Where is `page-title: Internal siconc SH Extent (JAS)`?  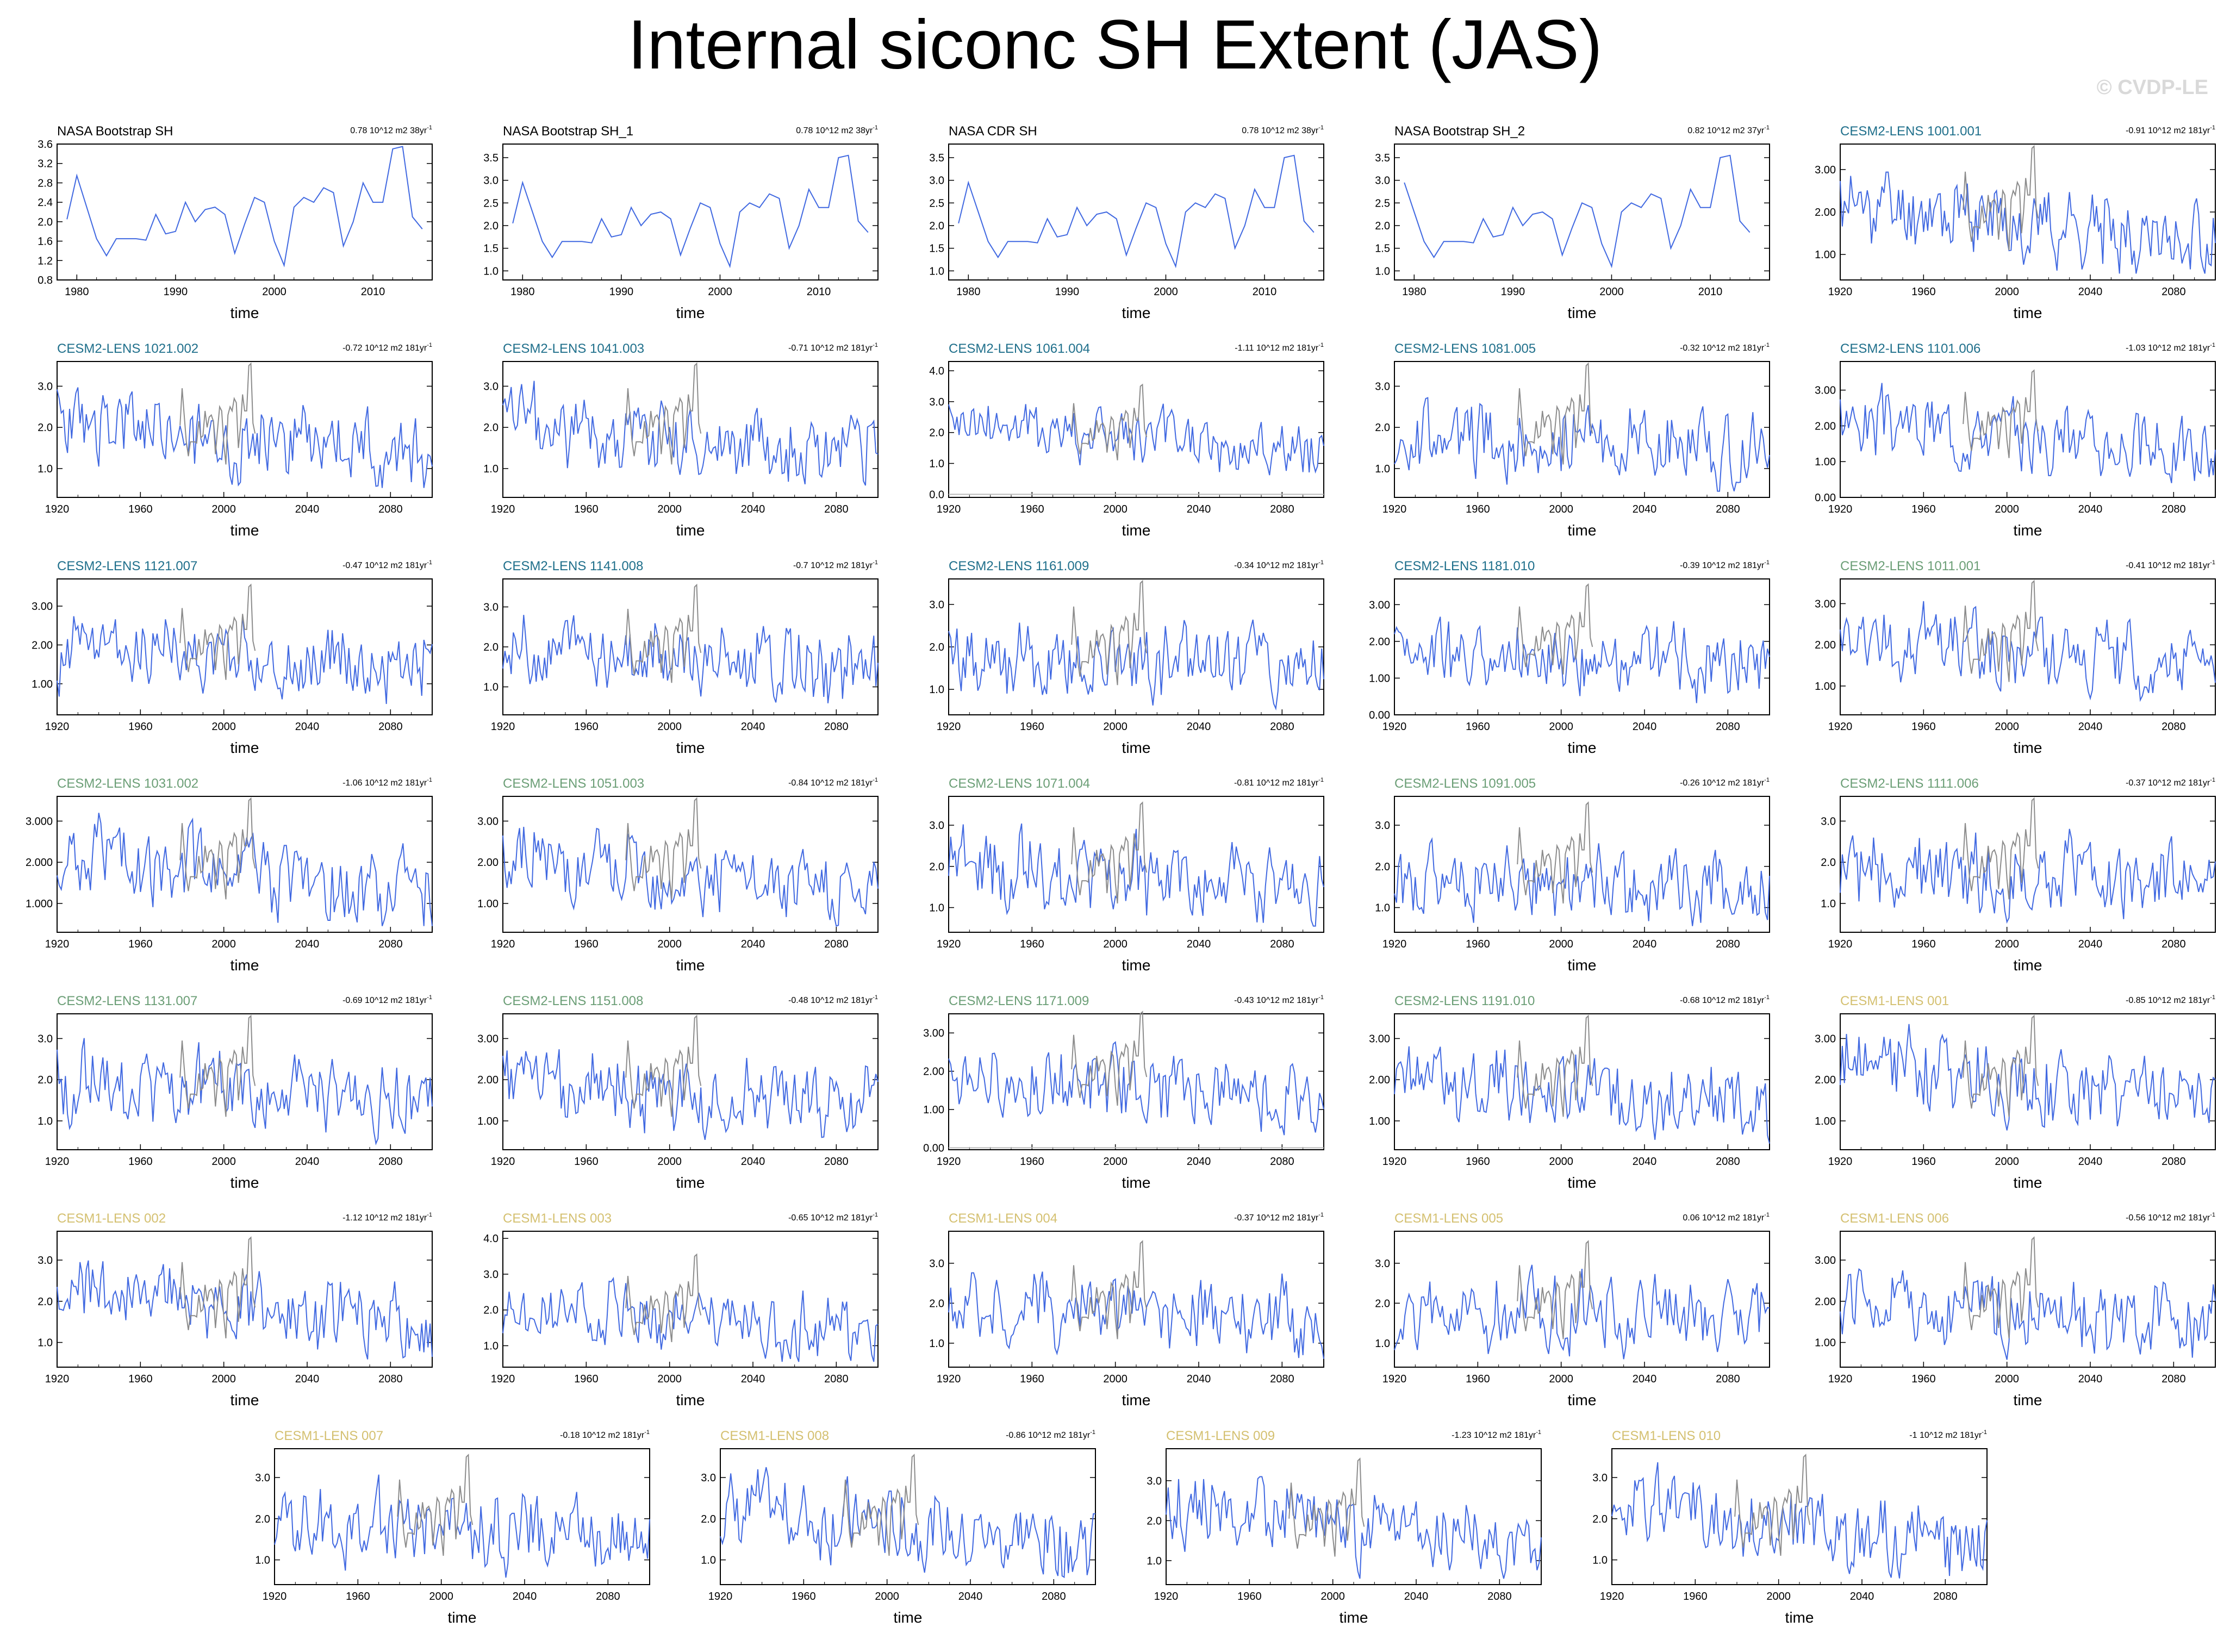
page-title: Internal siconc SH Extent (JAS) is located at coordinates (1115, 45).